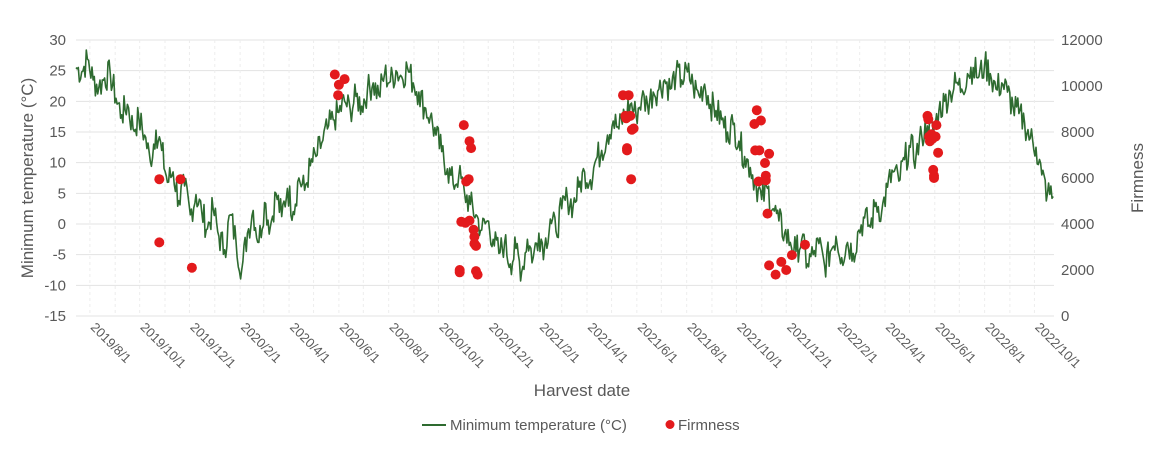 The height and width of the screenshot is (461, 1164). Describe the element at coordinates (410, 343) in the screenshot. I see `x-tick-label: 2020/8/1` at that location.